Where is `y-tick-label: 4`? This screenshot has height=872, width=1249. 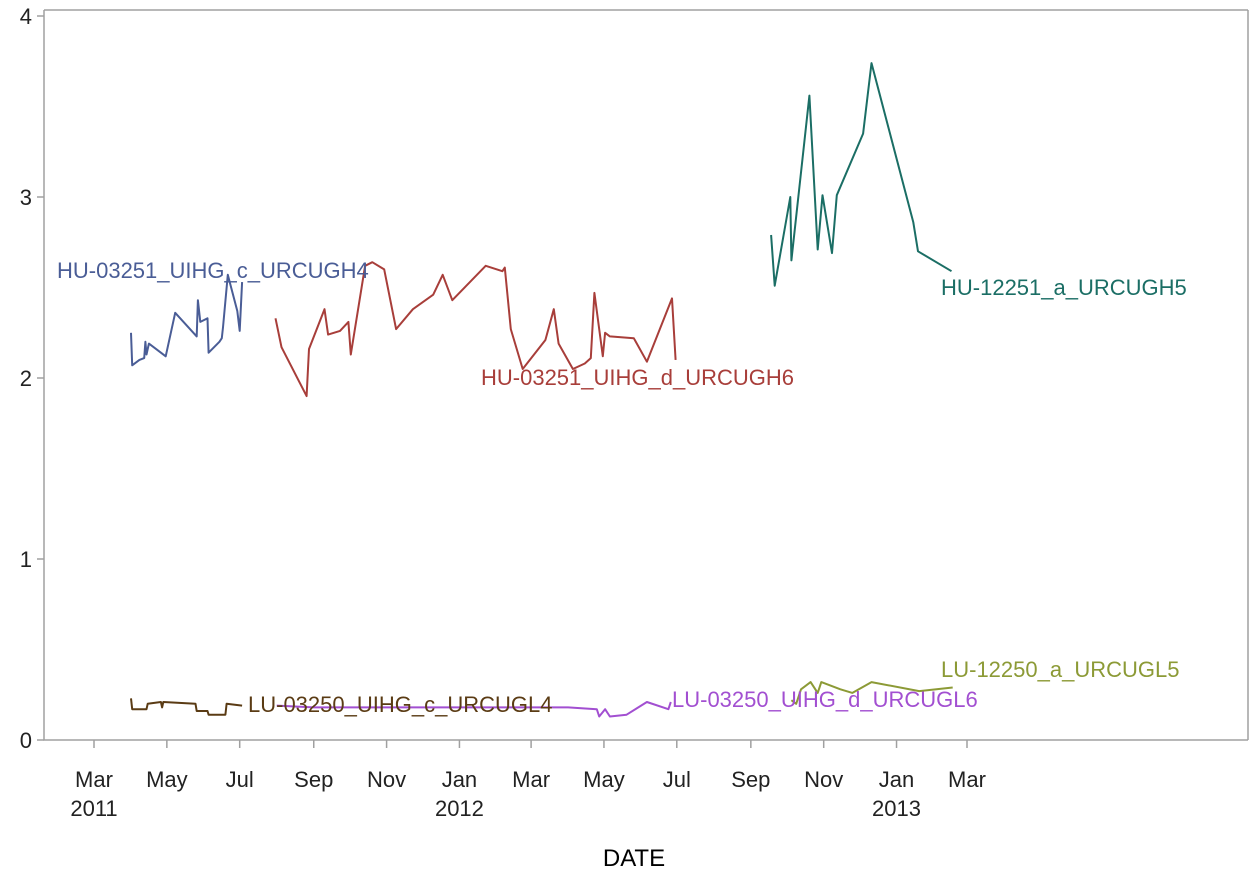 y-tick-label: 4 is located at coordinates (26, 16).